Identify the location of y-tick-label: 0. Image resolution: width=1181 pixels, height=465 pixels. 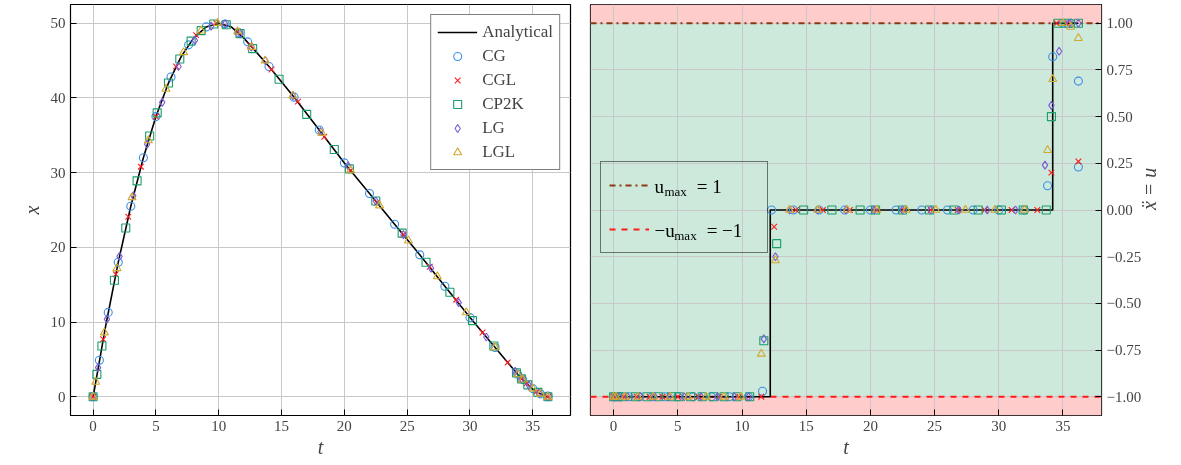
(62, 396).